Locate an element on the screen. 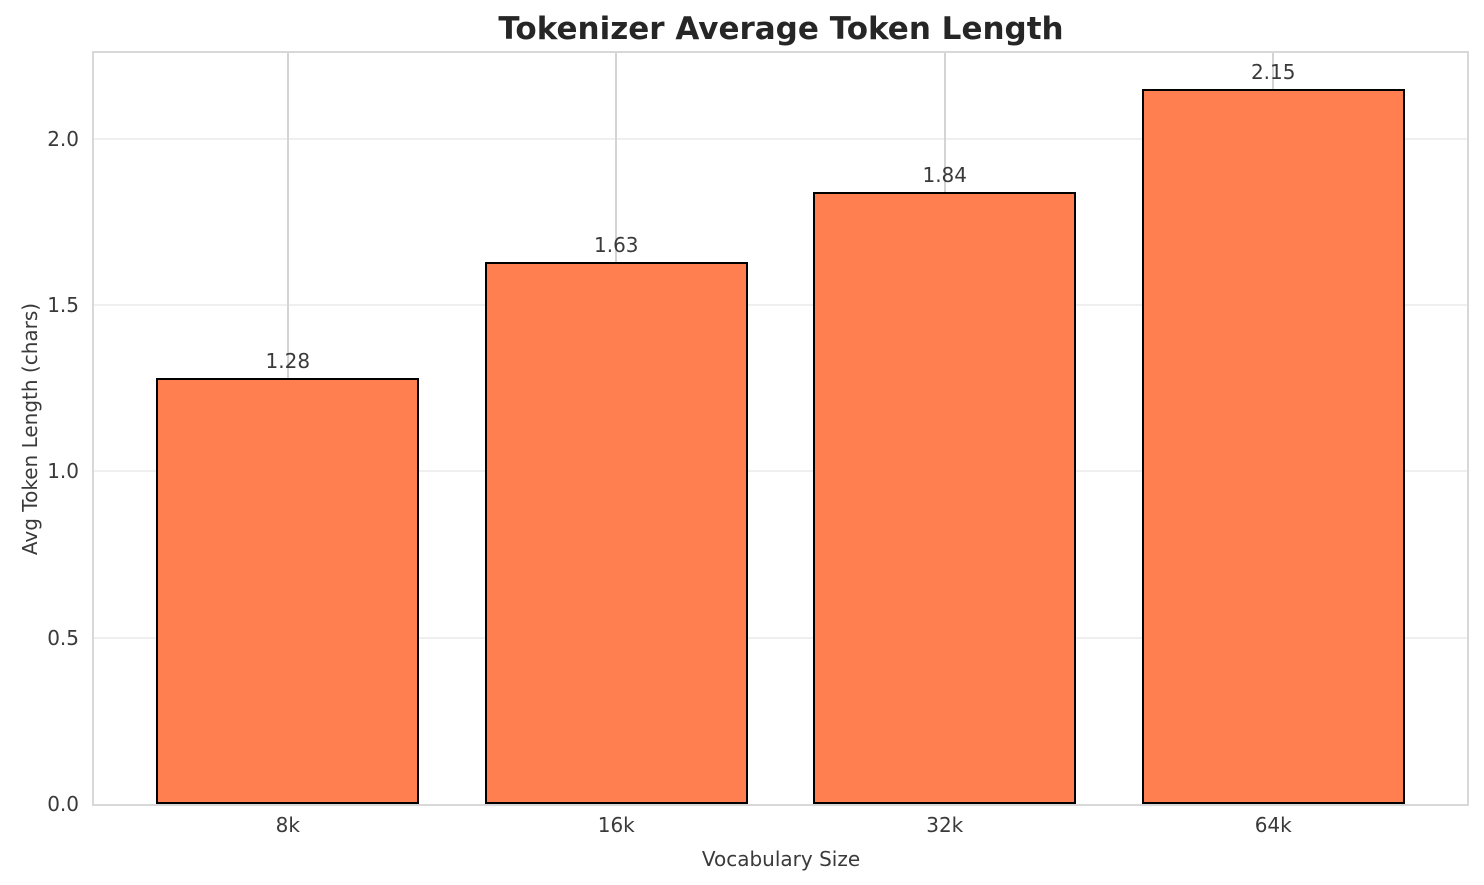  y-tick-label: 0.0 is located at coordinates (63, 804).